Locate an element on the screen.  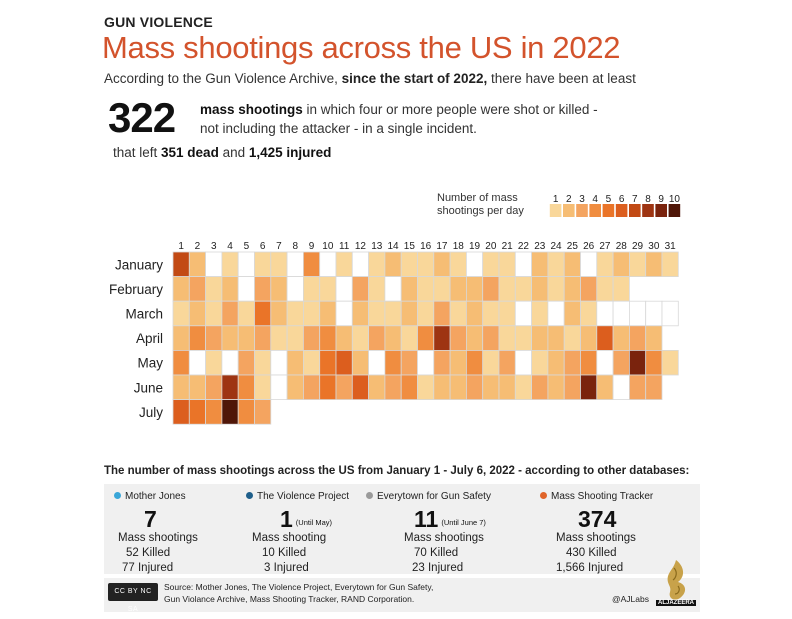
db-count: 374 is located at coordinates (597, 519).